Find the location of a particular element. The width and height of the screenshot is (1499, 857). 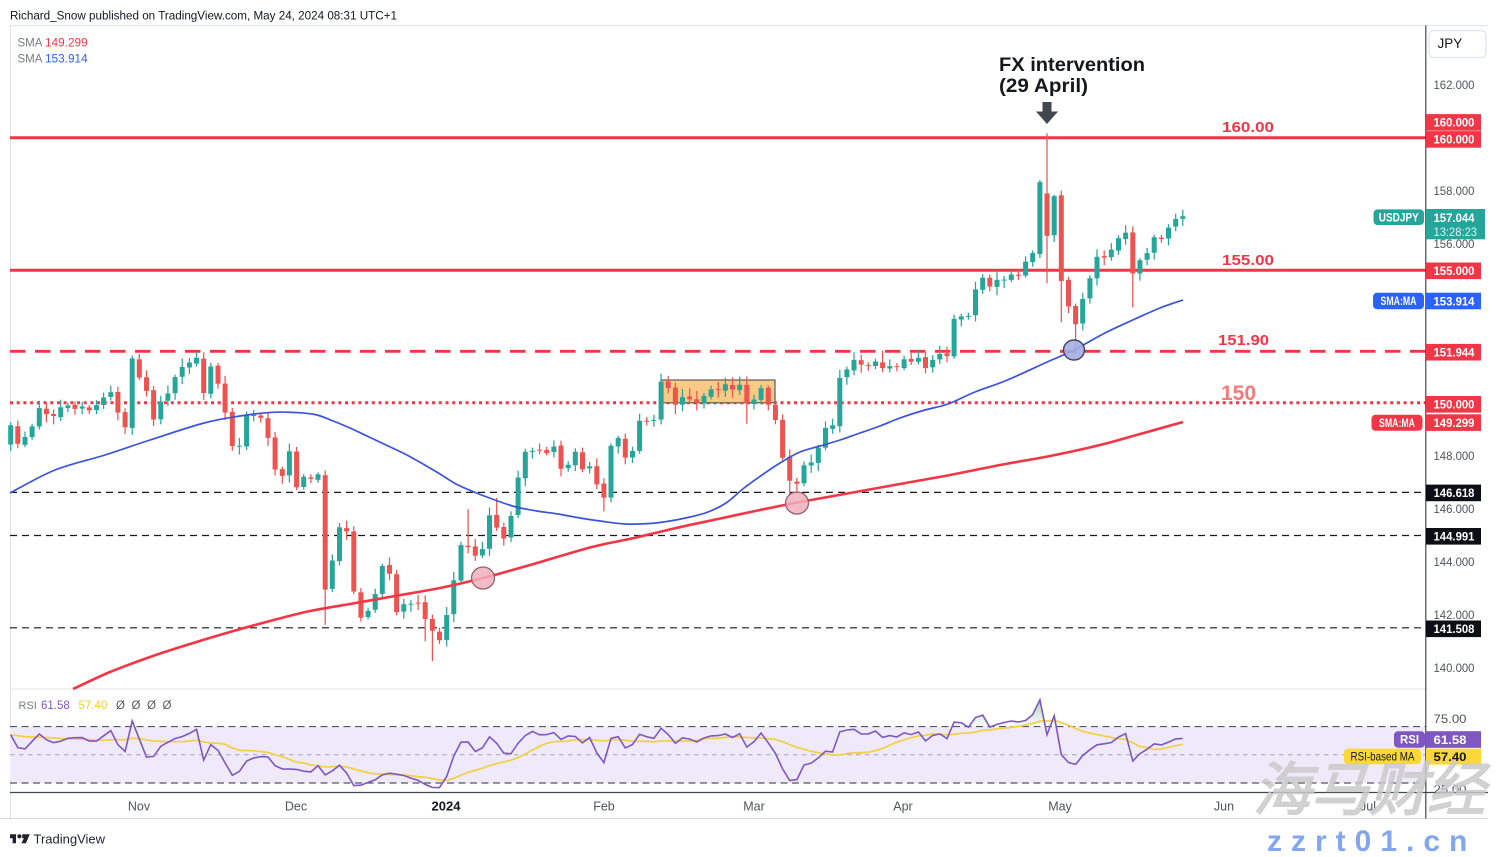

svg-text: 151.90 is located at coordinates (1243, 340).